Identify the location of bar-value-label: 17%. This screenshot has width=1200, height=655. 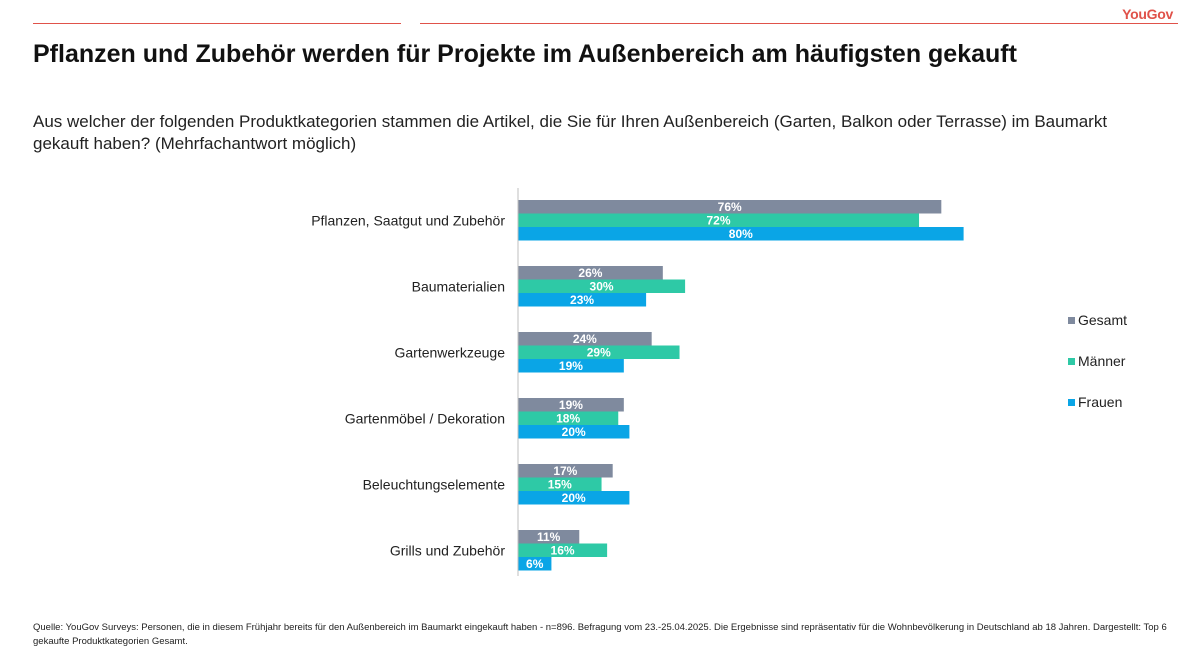
(565, 471).